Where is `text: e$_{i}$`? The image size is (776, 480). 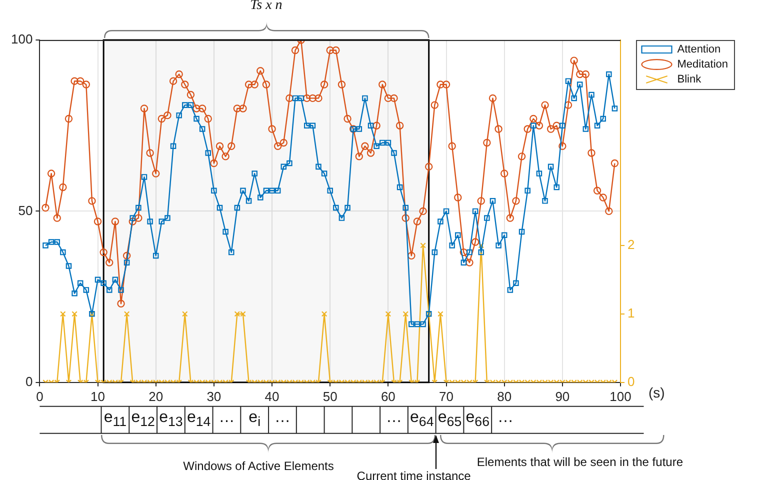 text: e$_{i}$ is located at coordinates (254, 420).